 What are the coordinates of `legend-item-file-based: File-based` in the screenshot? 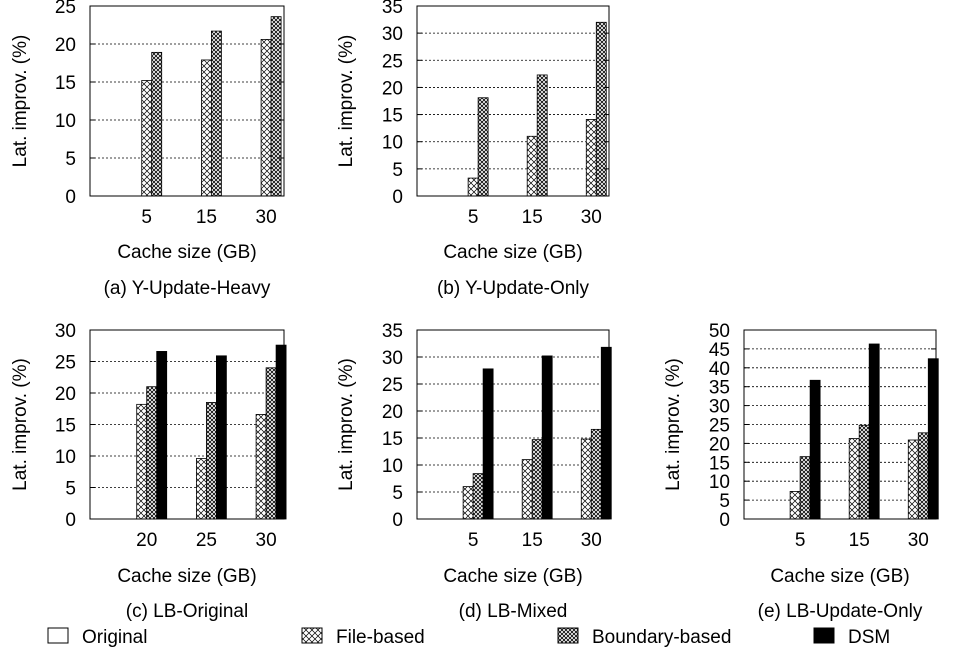 It's located at (363, 637).